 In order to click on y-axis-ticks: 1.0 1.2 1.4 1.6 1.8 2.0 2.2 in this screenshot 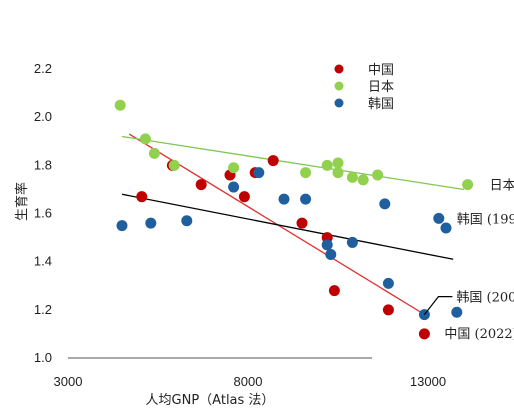, I will do `click(43, 213)`.